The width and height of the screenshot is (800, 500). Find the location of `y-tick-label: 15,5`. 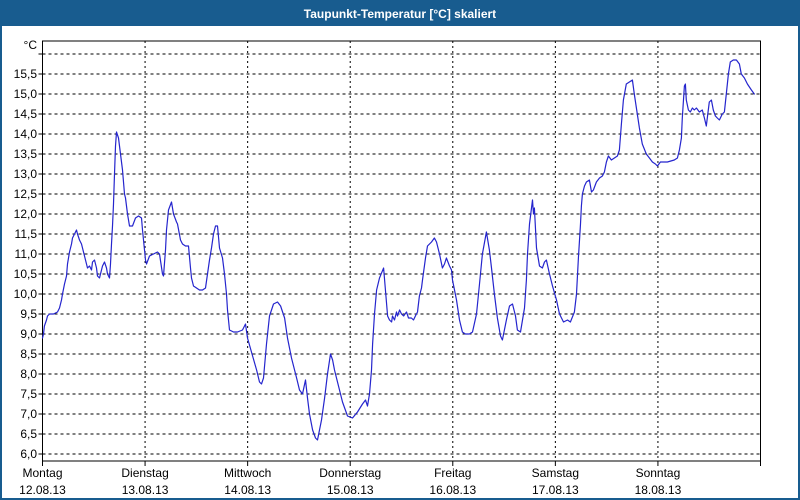

y-tick-label: 15,5 is located at coordinates (26, 74).